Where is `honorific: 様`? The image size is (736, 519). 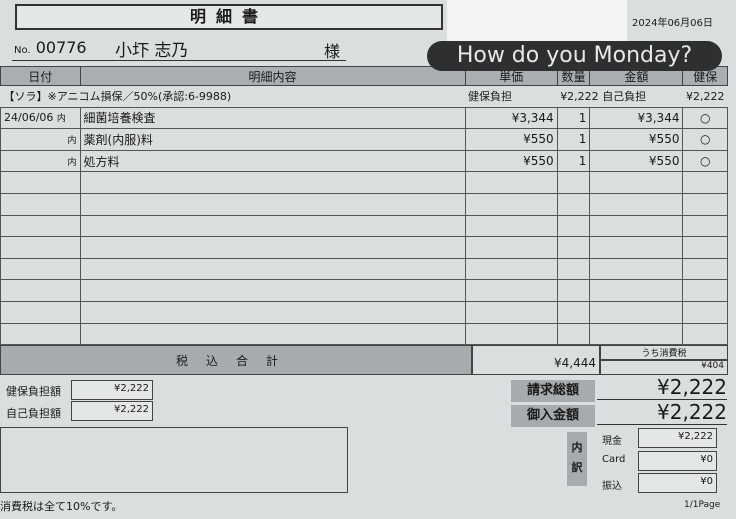 honorific: 様 is located at coordinates (332, 51).